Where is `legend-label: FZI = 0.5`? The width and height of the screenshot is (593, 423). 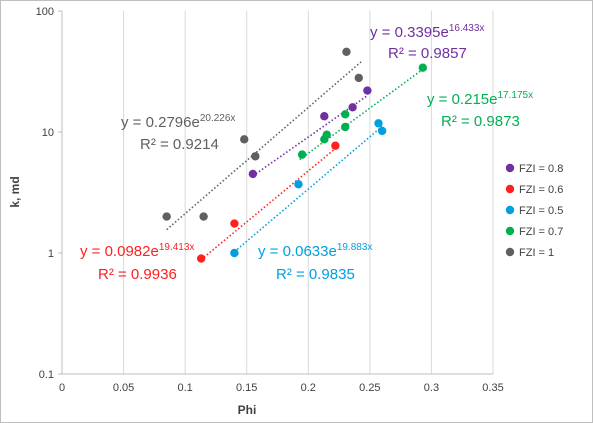
legend-label: FZI = 0.5 is located at coordinates (541, 211).